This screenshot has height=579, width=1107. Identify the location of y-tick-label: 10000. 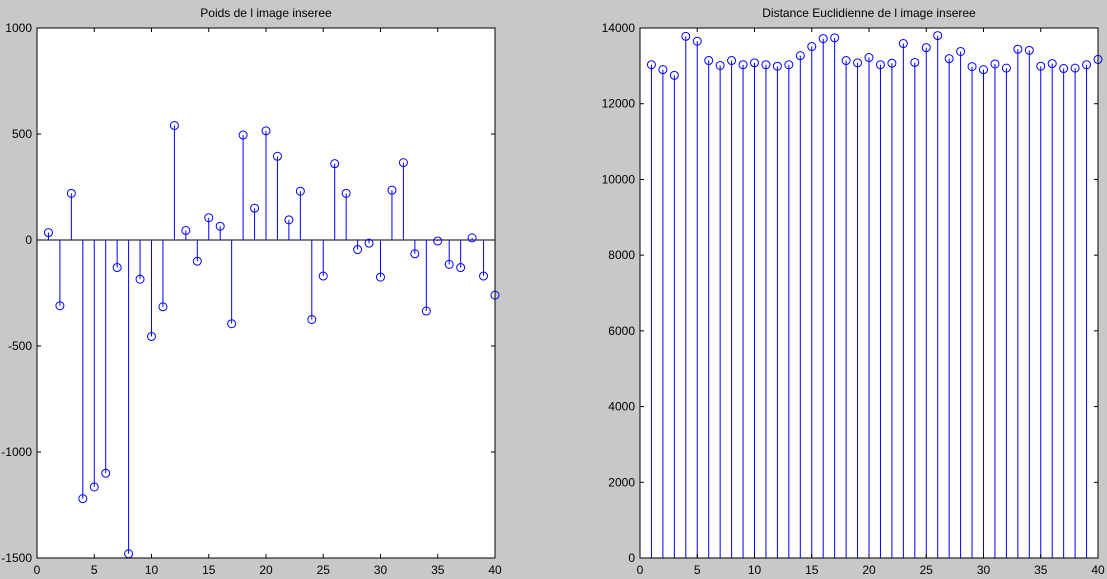
(619, 179).